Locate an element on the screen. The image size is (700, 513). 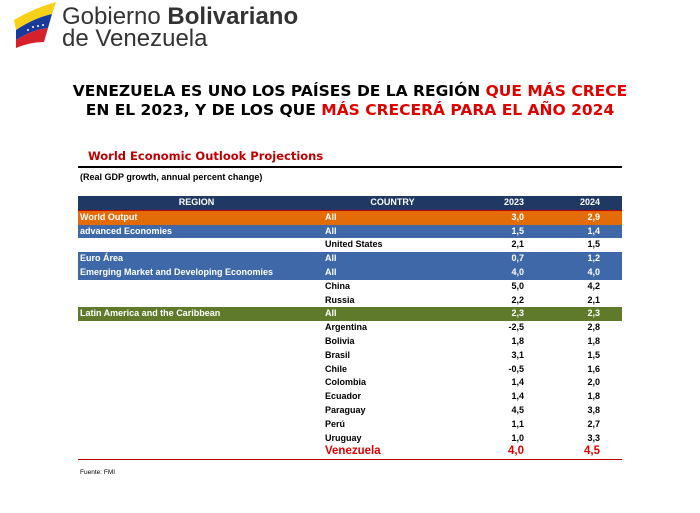
table-row: Bolivia 1,8 1,8 is located at coordinates (350, 342).